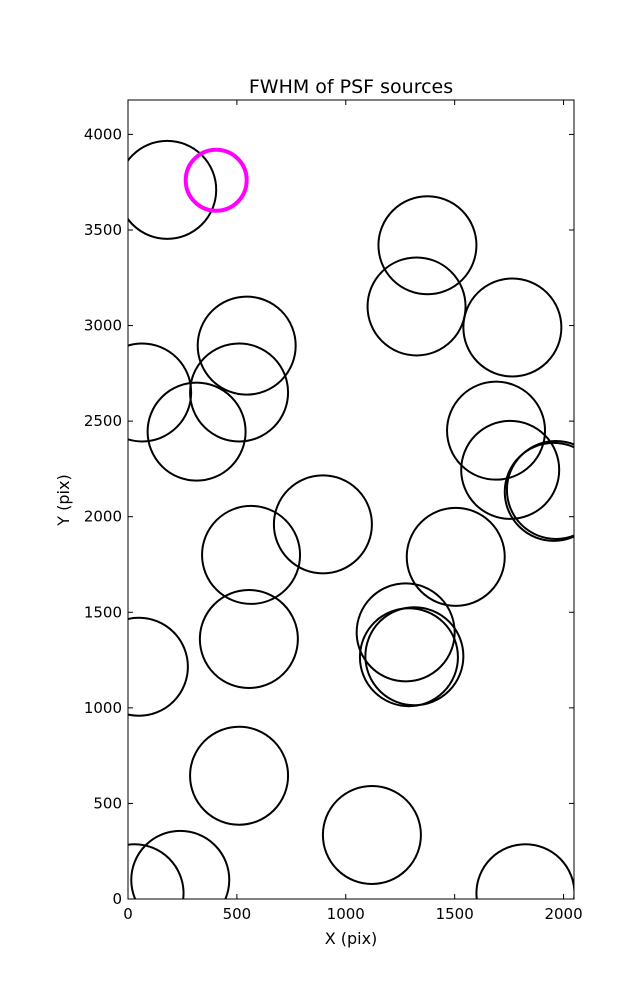  What do you see at coordinates (216, 180) in the screenshot?
I see `highlighted-source-circle` at bounding box center [216, 180].